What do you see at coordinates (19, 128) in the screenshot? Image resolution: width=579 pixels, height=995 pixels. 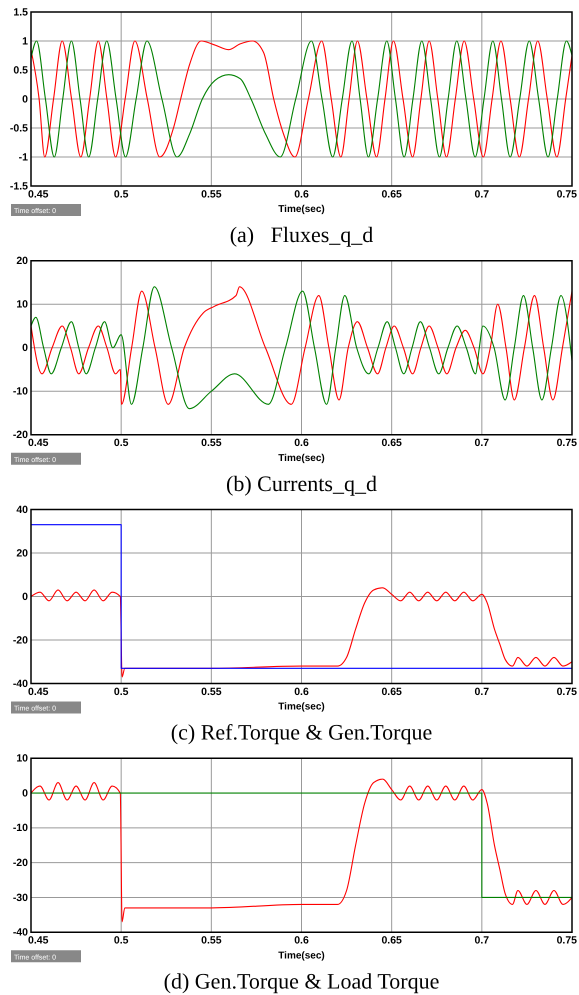 I see `y-tick-label: -0.5` at bounding box center [19, 128].